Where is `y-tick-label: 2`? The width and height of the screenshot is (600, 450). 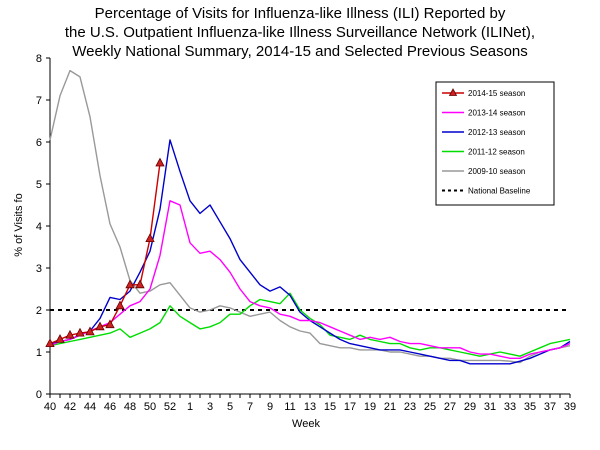
y-tick-label: 2 is located at coordinates (39, 311).